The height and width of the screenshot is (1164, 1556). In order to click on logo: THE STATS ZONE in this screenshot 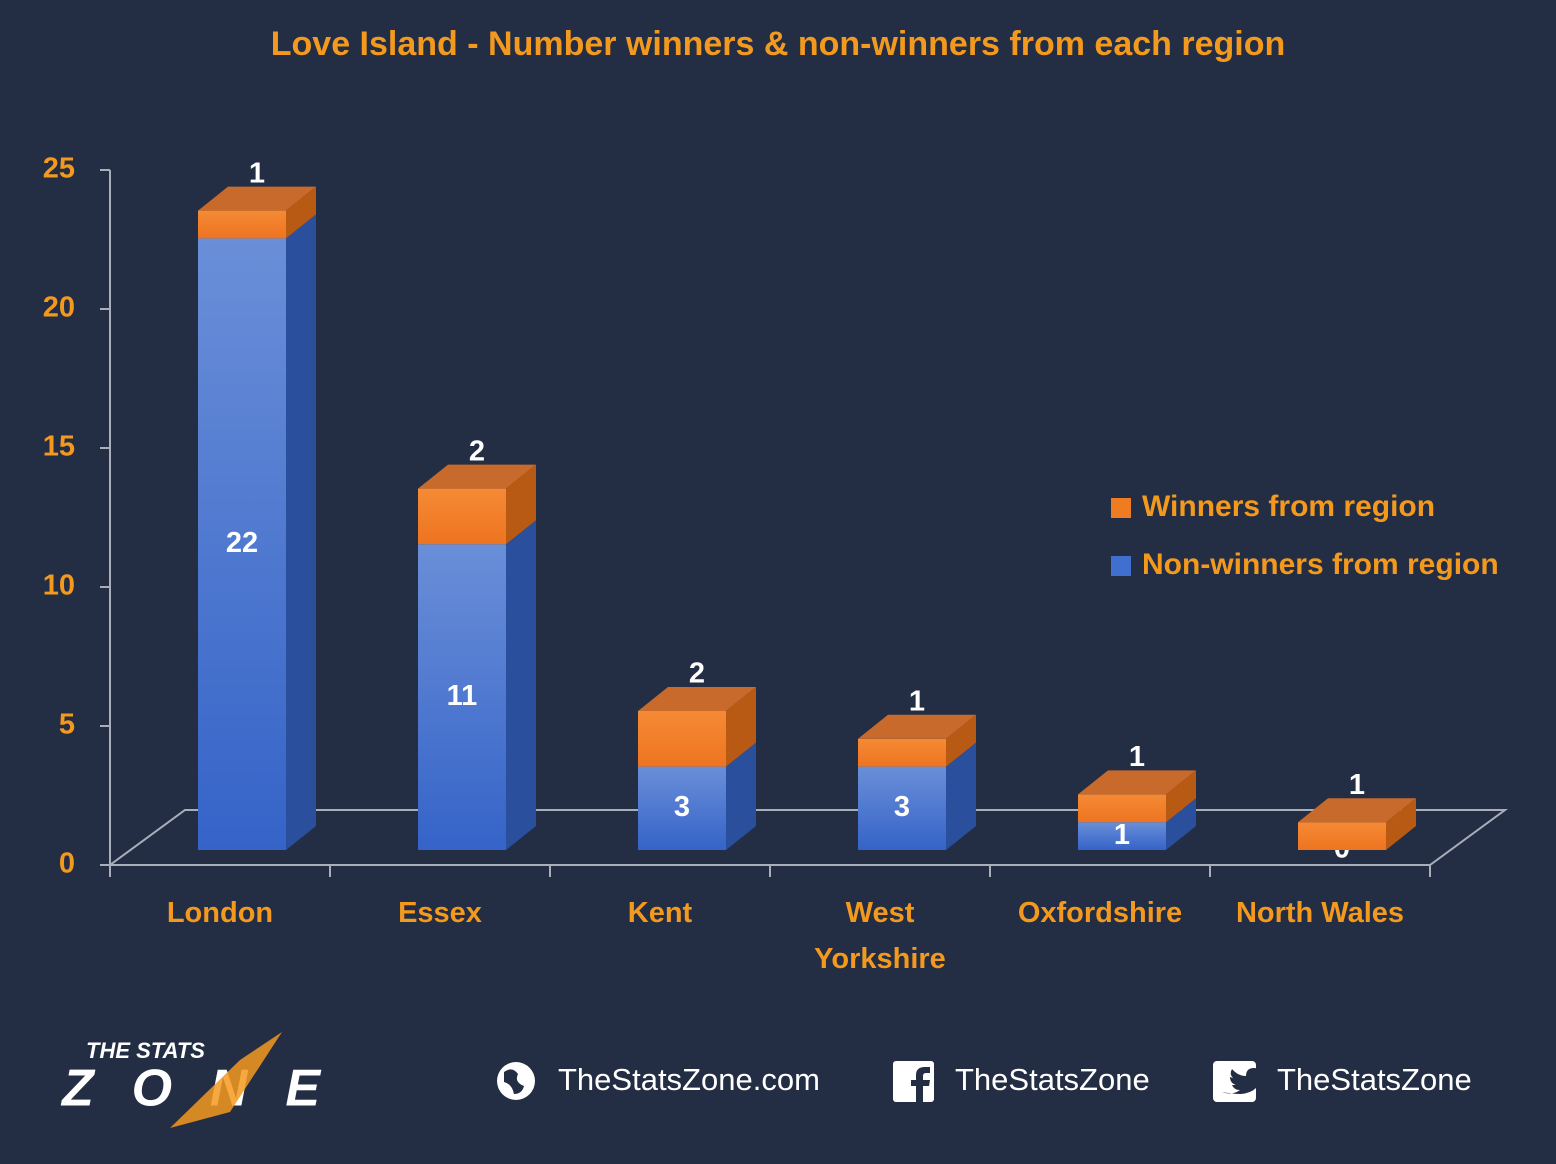, I will do `click(190, 1080)`.